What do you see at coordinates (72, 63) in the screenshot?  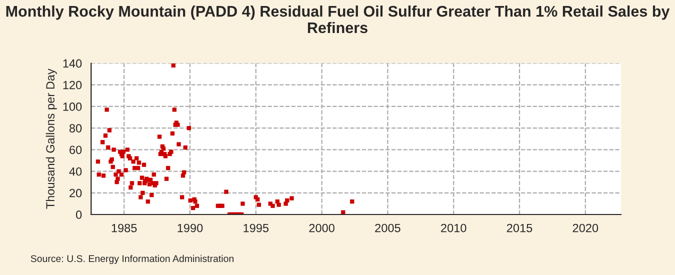 I see `y-tick-label: 140` at bounding box center [72, 63].